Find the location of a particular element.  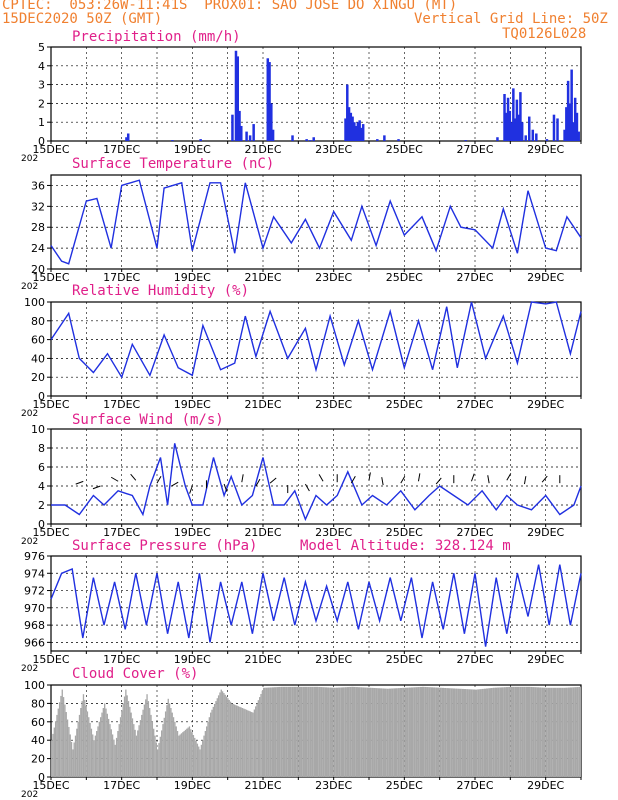

ytick-label-pressure: 968 is located at coordinates (34, 625).